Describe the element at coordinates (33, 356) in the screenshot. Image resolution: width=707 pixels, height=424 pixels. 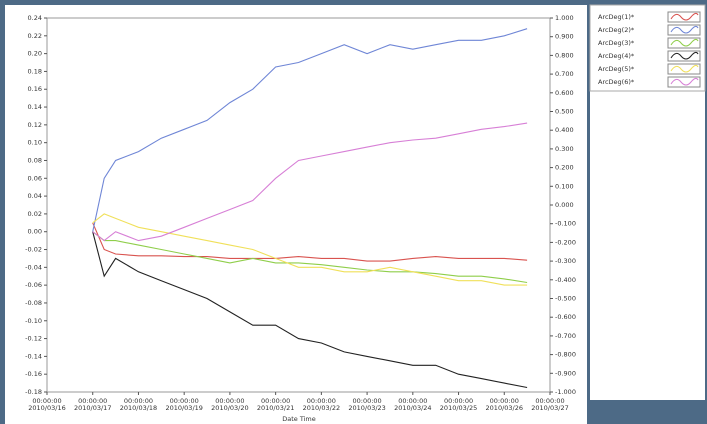
I see `y-tick-label: -0.14` at that location.